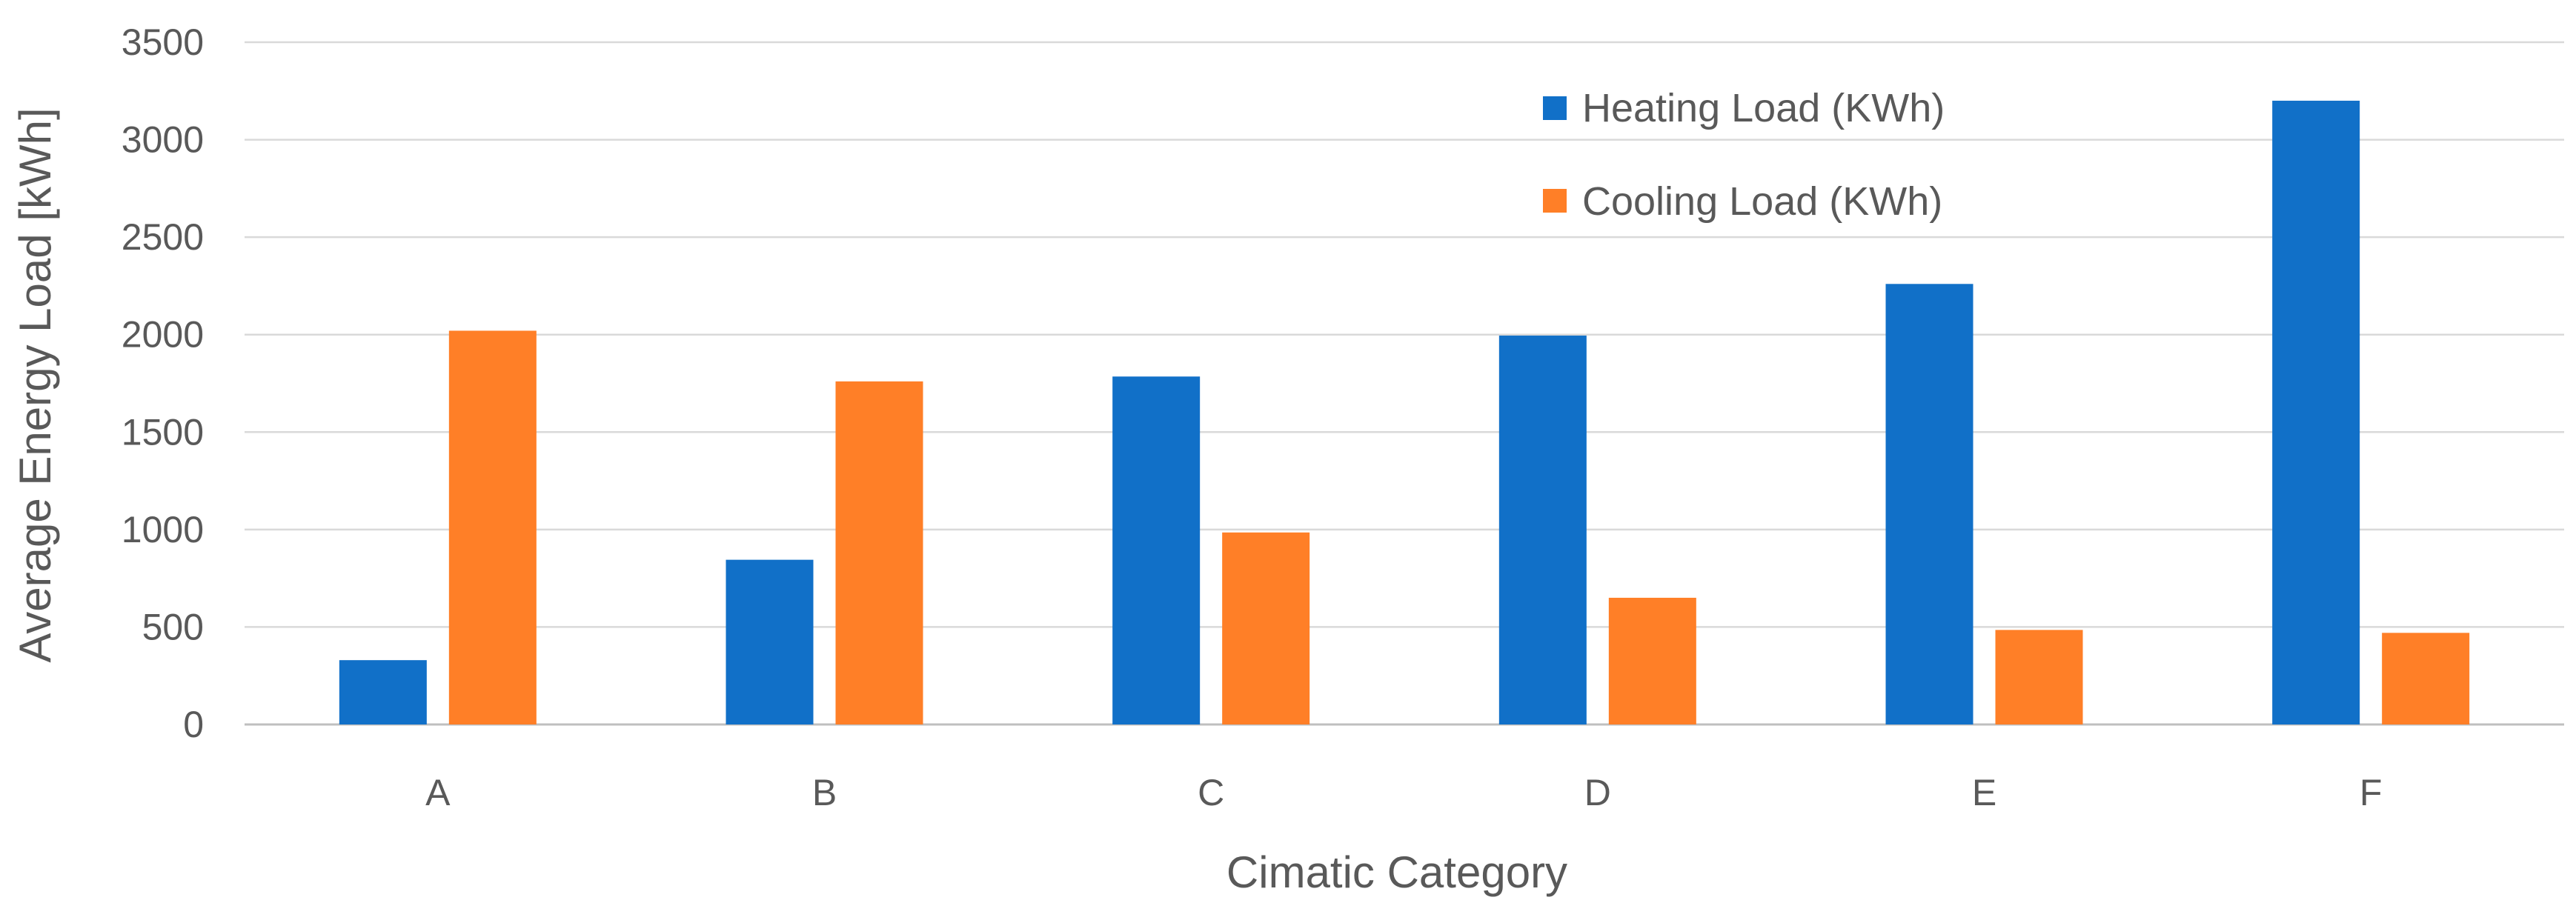 This screenshot has height=923, width=2576. I want to click on bar-cooling-C, so click(1266, 628).